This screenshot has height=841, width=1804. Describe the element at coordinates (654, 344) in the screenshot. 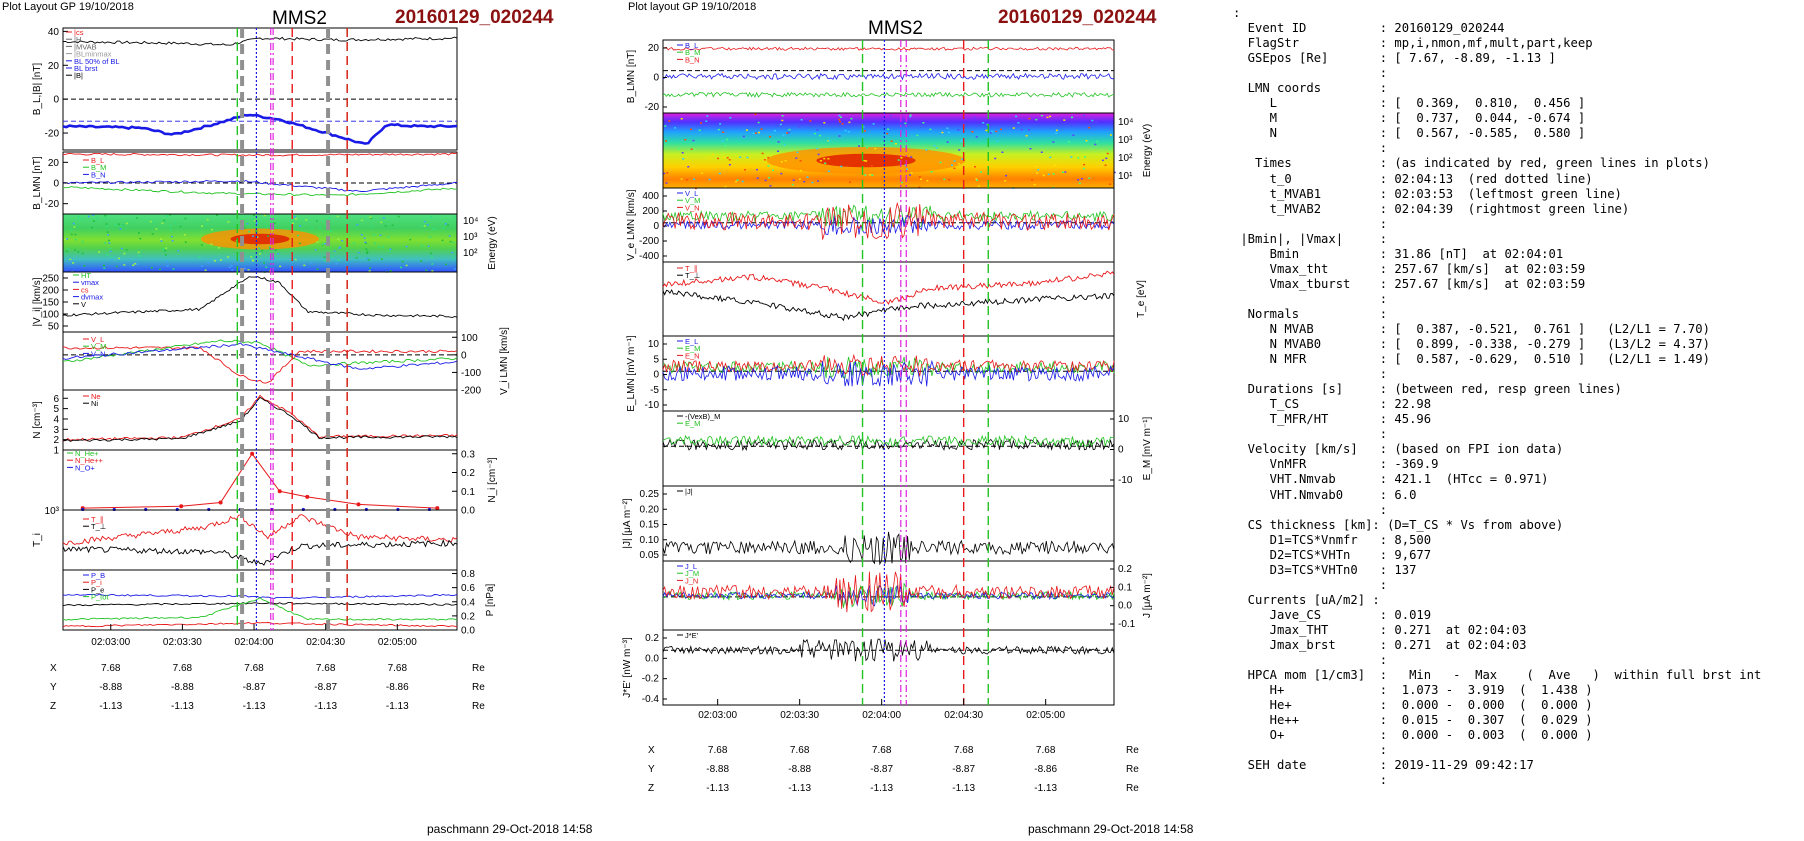

I see `y-tick-label: 10` at that location.